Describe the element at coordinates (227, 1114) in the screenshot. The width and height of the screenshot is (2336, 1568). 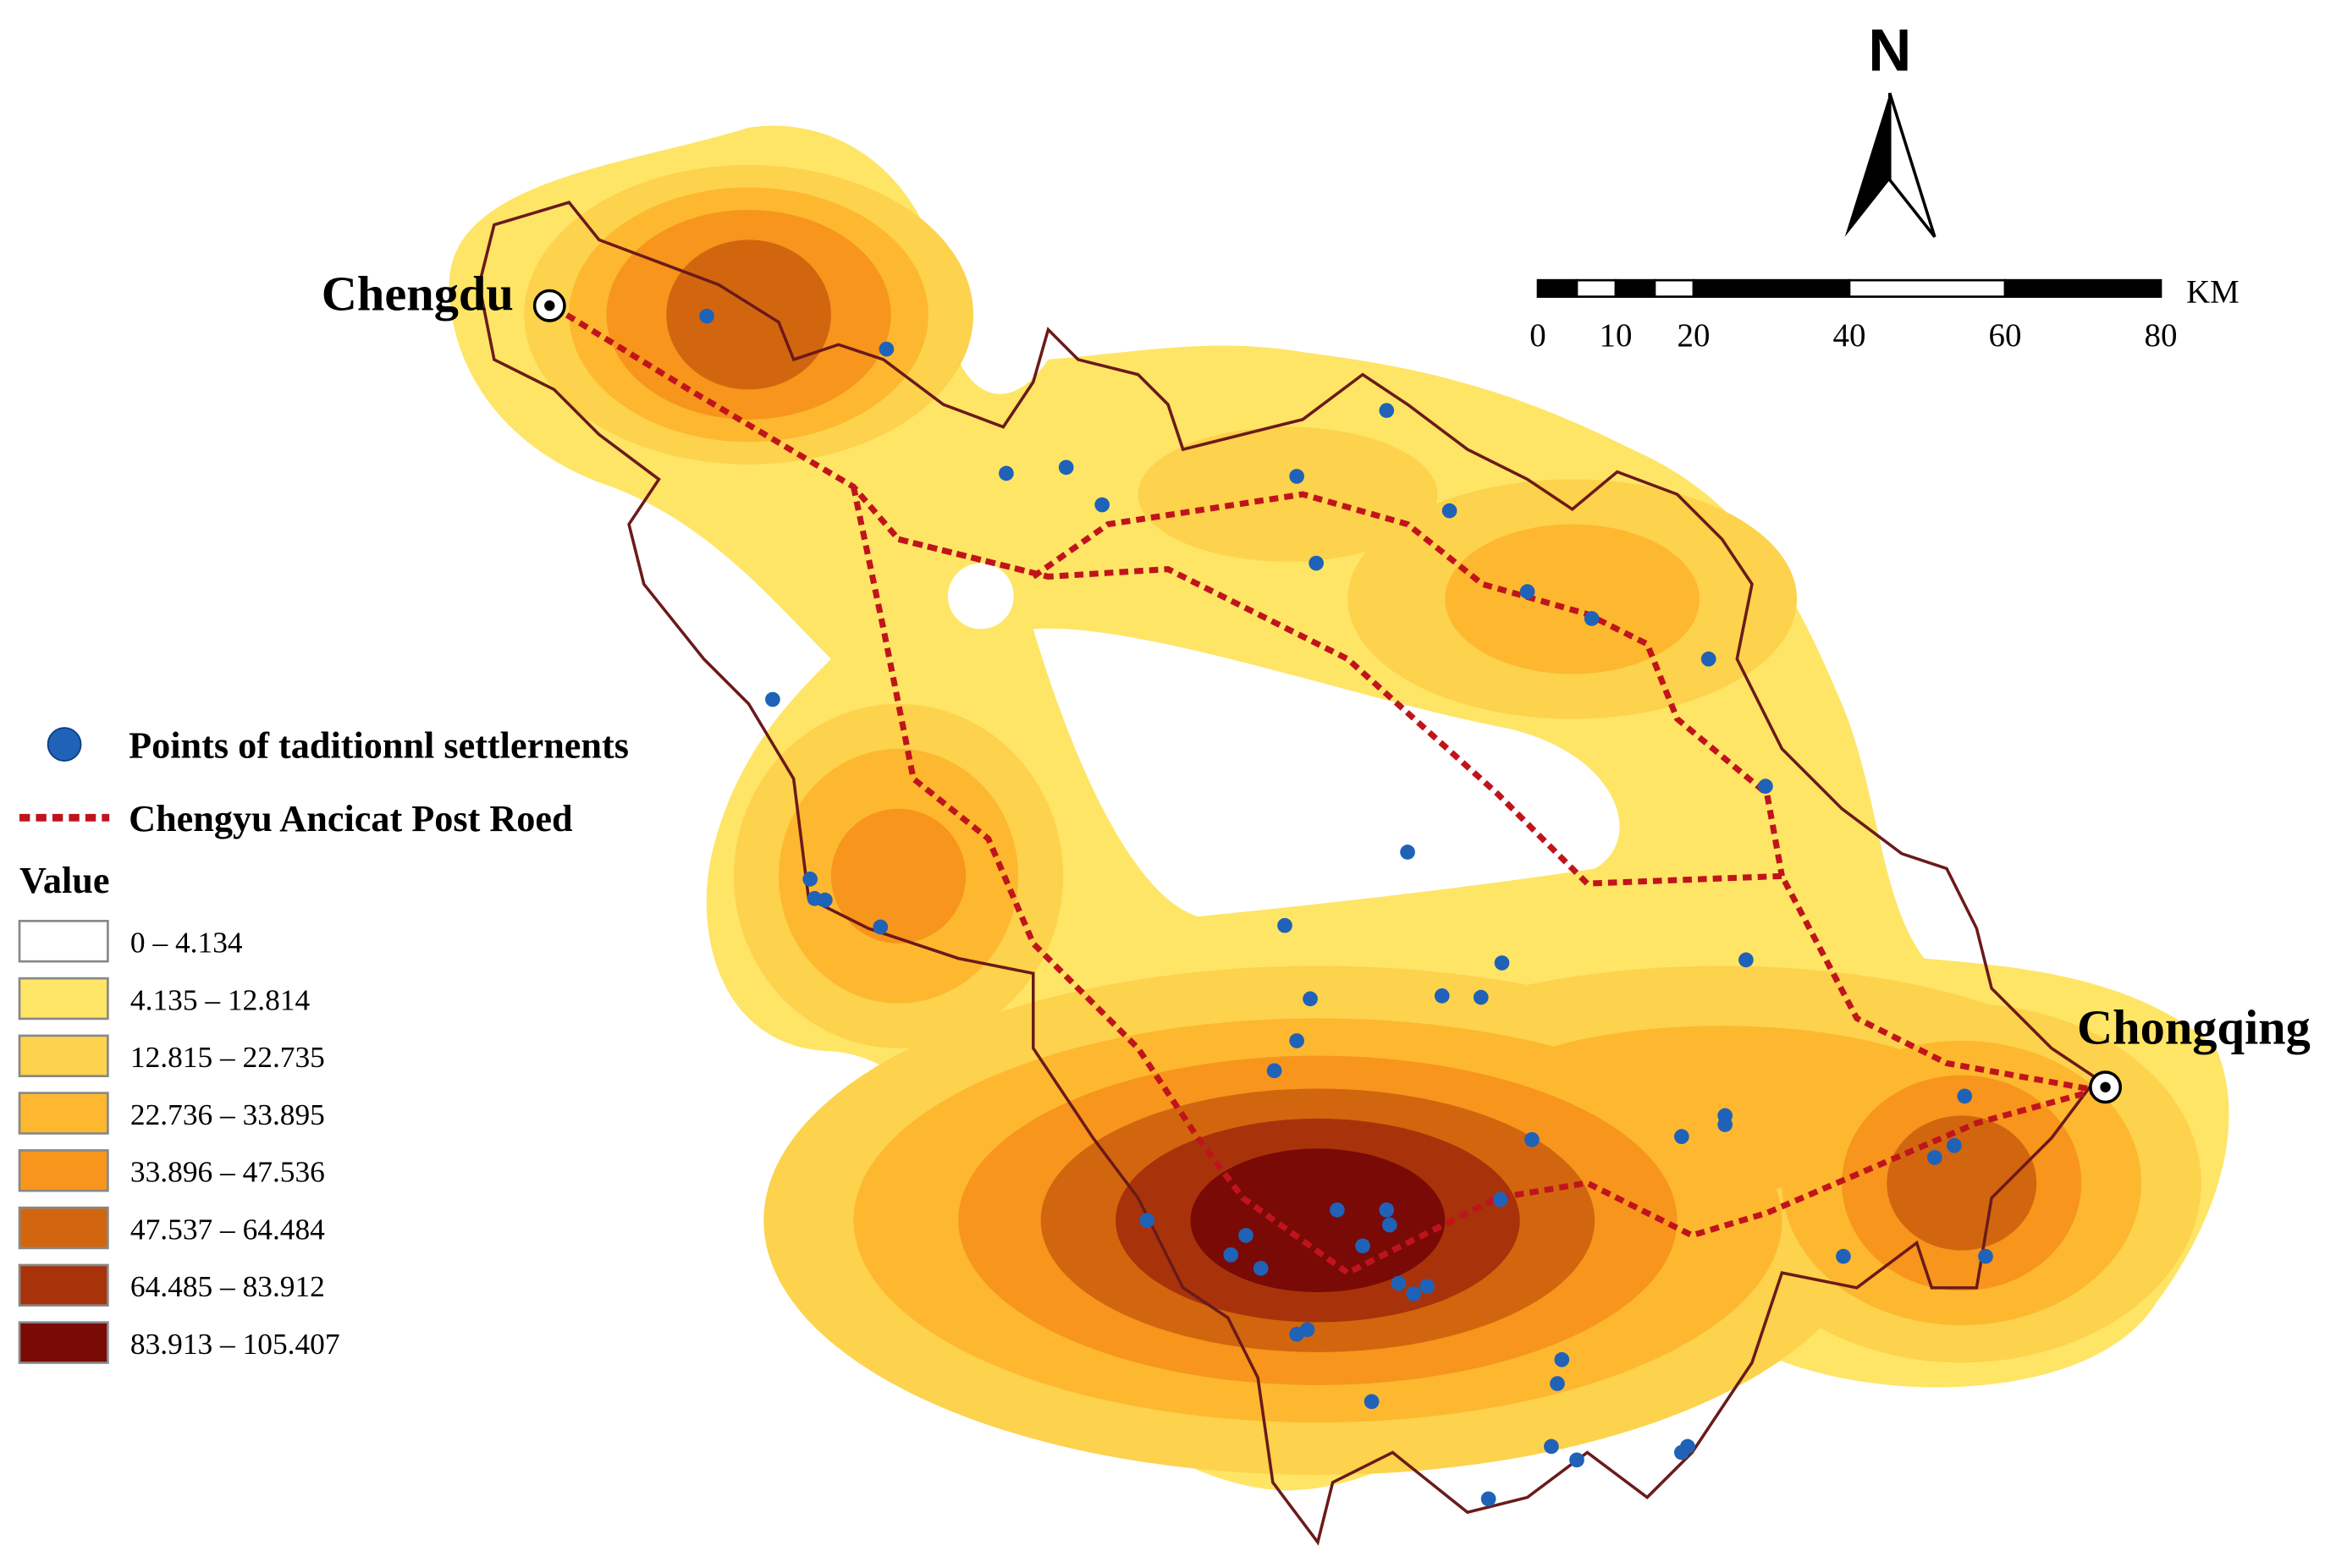
I see `legend-class-label: 22.736 – 33.895` at that location.